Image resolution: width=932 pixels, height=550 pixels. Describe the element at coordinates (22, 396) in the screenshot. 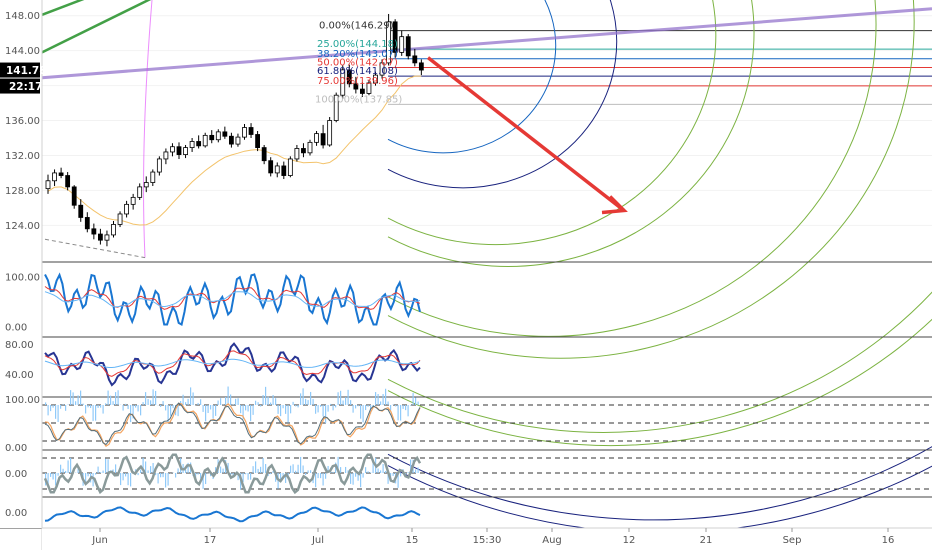

I see `oscillator-axis-ticks: 100.00 0.00 80.00 40.00 100.00 0.00 0.00 0.00` at that location.